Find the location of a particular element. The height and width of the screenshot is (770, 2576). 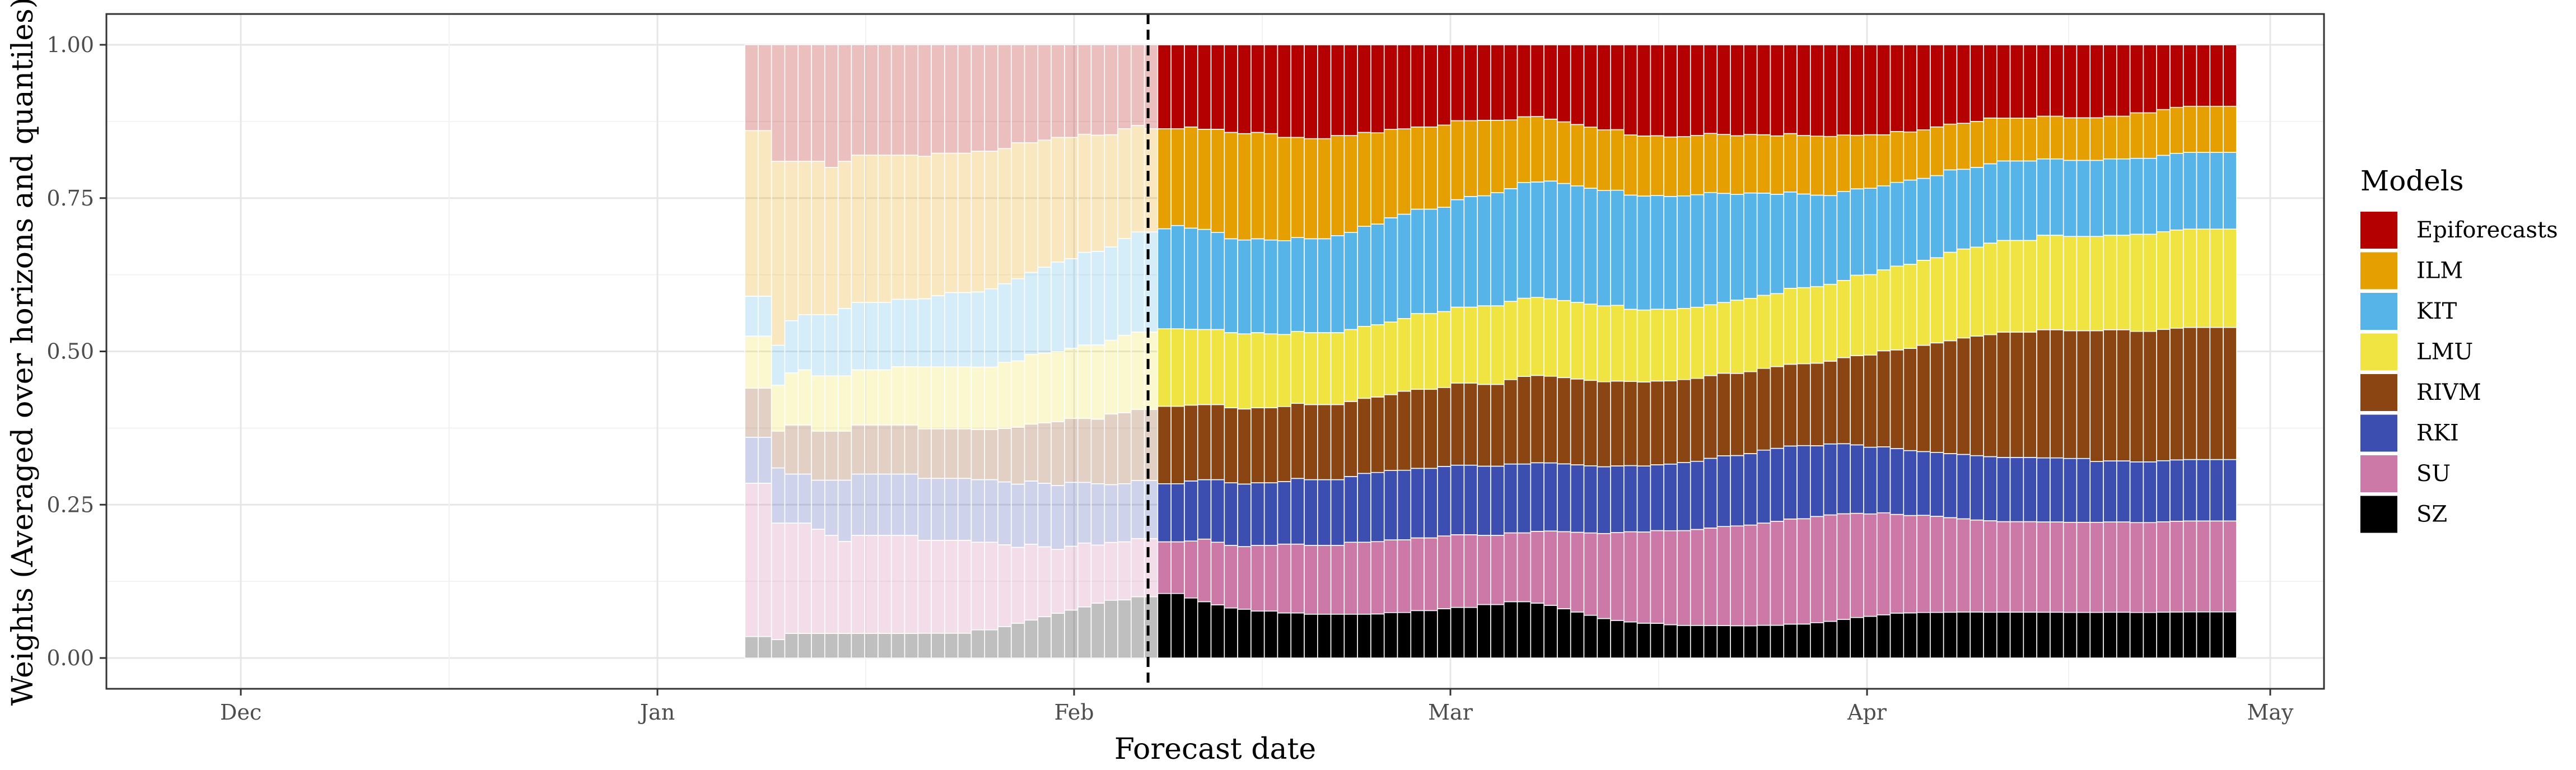

legend-label: ILM is located at coordinates (2440, 271).